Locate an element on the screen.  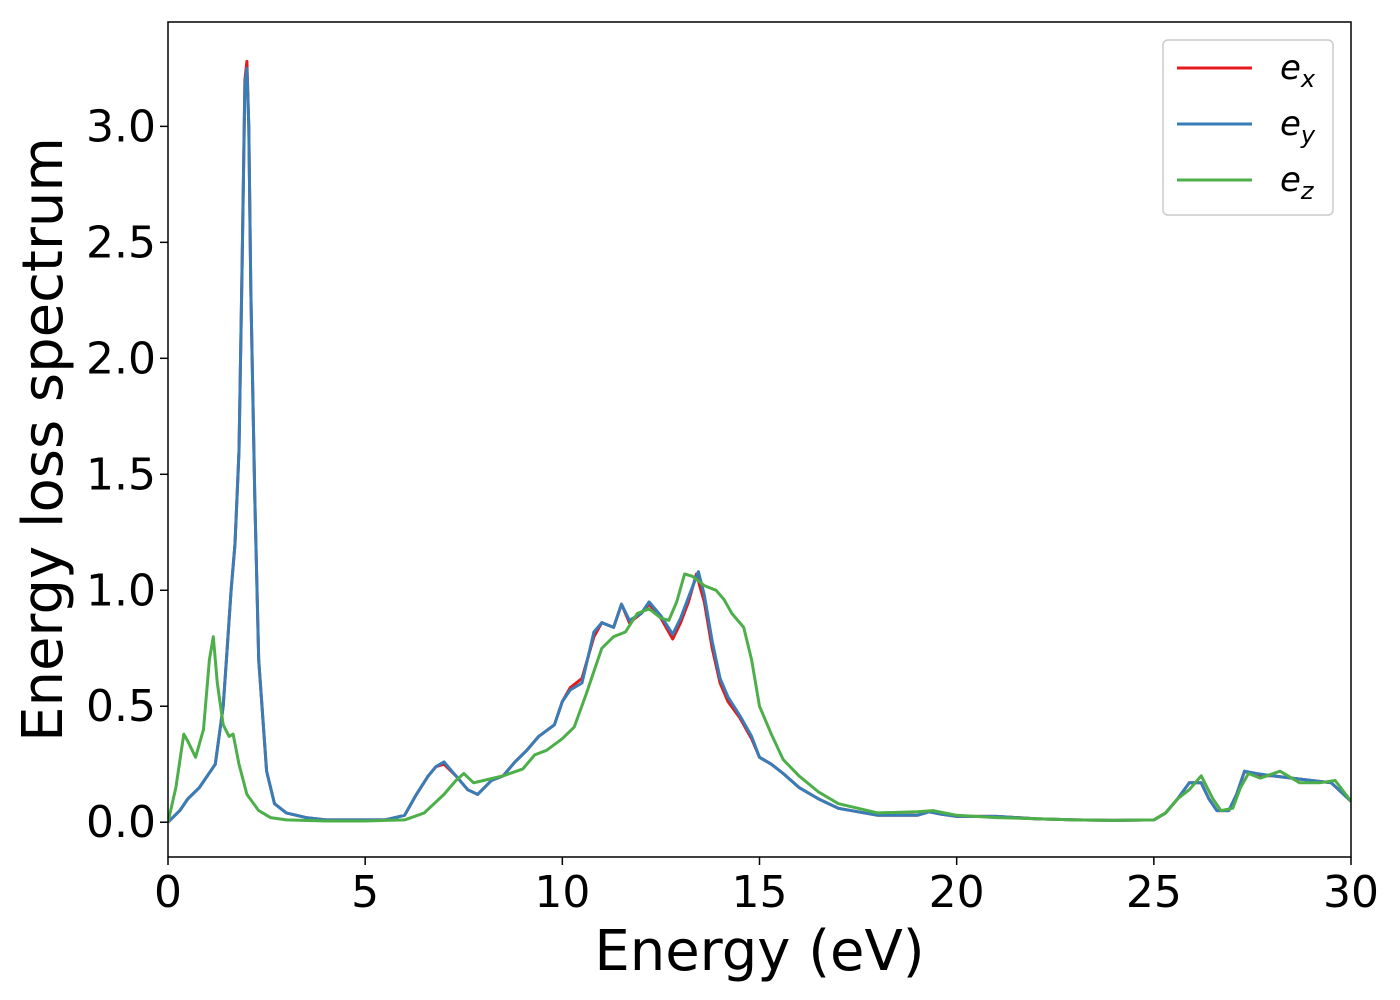
y-axis: 0.0 0.5 1.0 1.5 2.0 2.5 3.0 is located at coordinates (127, 474).